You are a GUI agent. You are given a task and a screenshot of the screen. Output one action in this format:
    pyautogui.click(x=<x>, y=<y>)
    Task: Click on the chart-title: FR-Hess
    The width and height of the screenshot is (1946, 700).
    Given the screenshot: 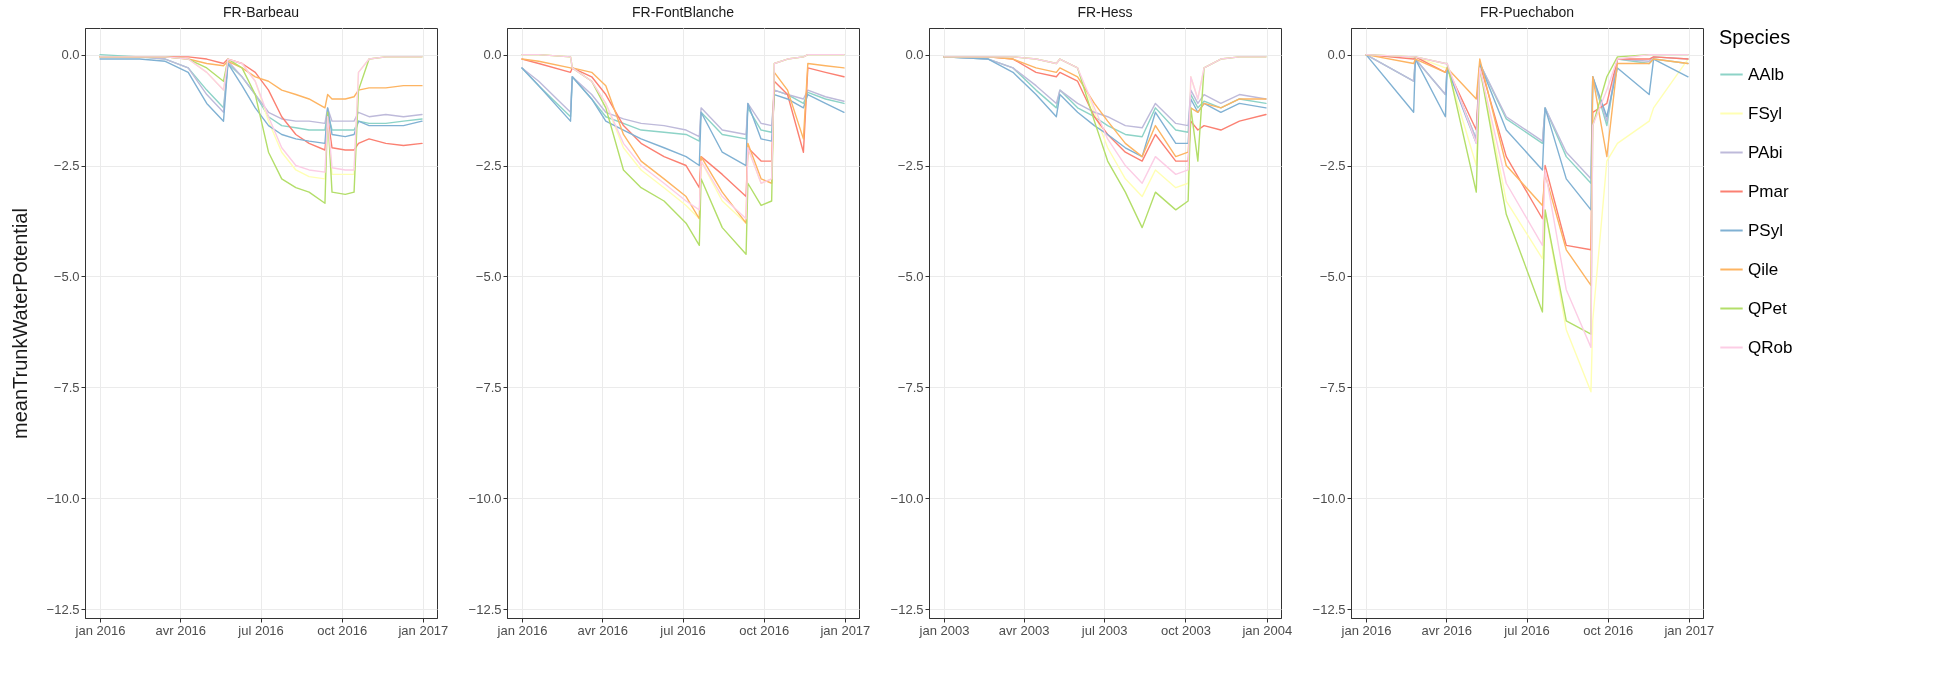 What is the action you would take?
    pyautogui.click(x=1105, y=12)
    